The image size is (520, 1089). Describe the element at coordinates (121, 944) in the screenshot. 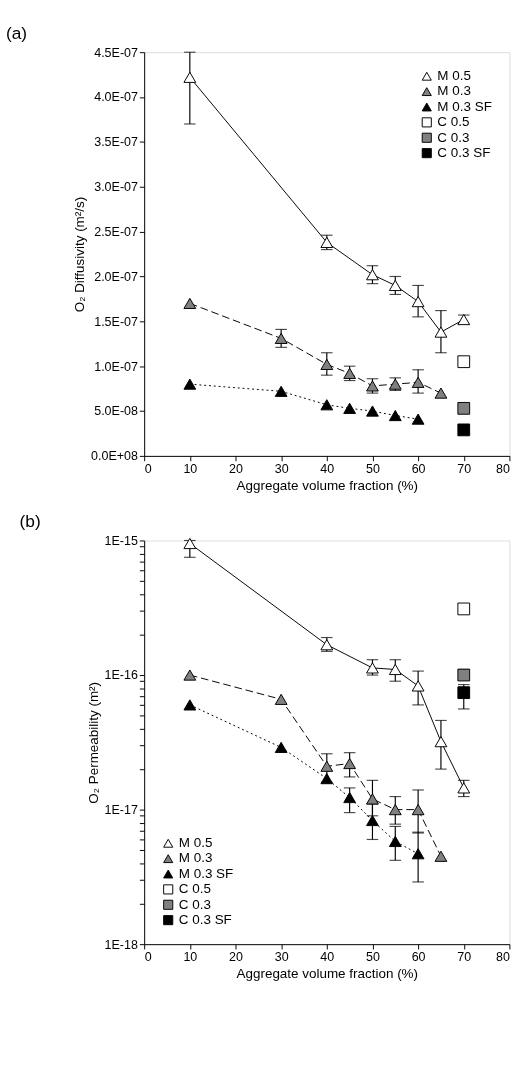

I see `y-tick-label: 1E-18` at that location.